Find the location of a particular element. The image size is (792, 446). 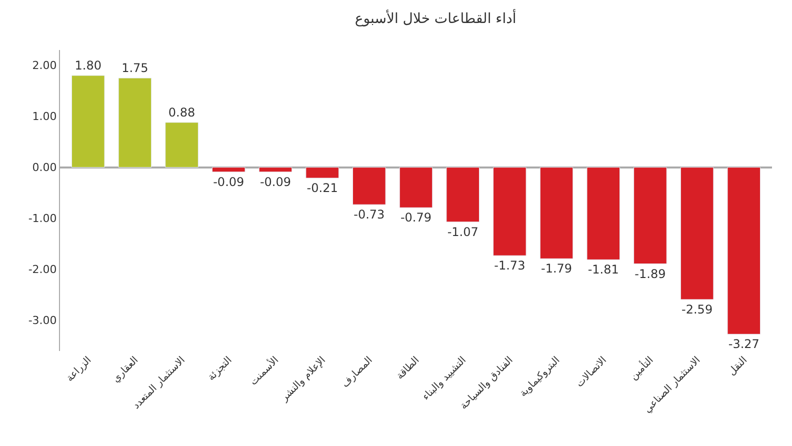

x-tick-label: الطاقة is located at coordinates (408, 368).